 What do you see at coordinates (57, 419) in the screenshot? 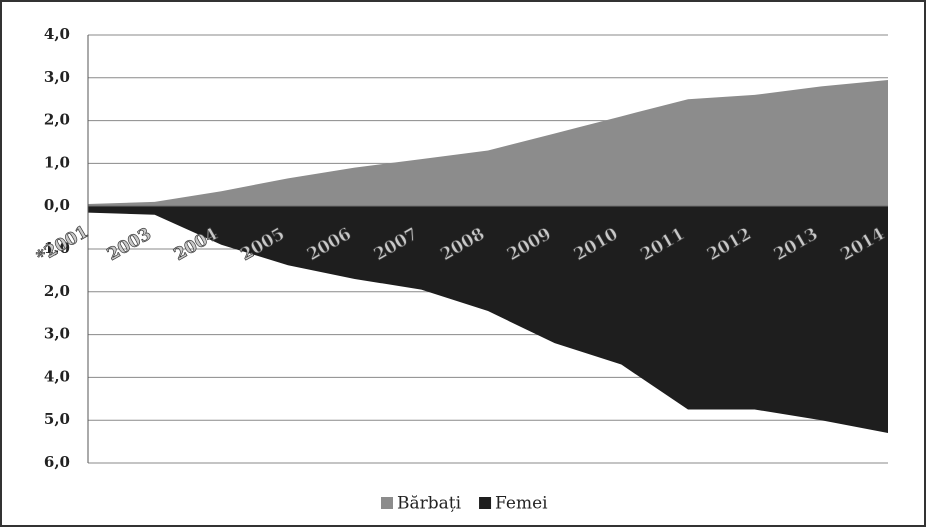
I see `y-tick-label: 5,0` at bounding box center [57, 419].